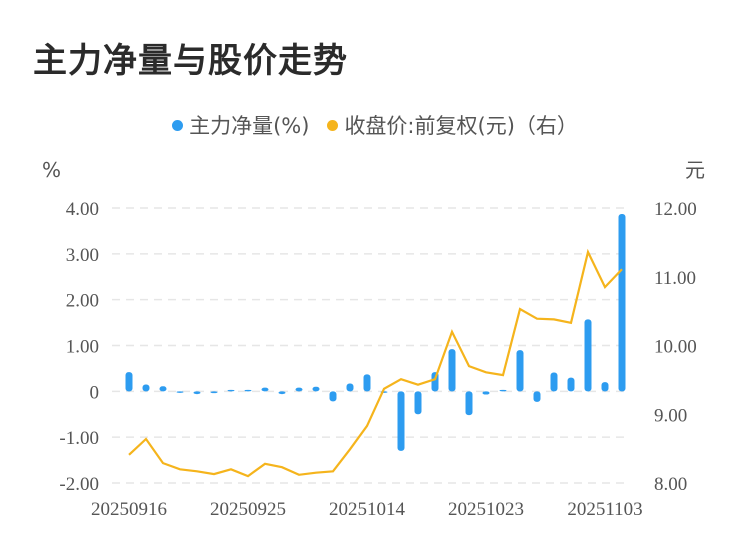 This screenshot has height=558, width=750. I want to click on left-axis-tick: 1.00, so click(82, 347).